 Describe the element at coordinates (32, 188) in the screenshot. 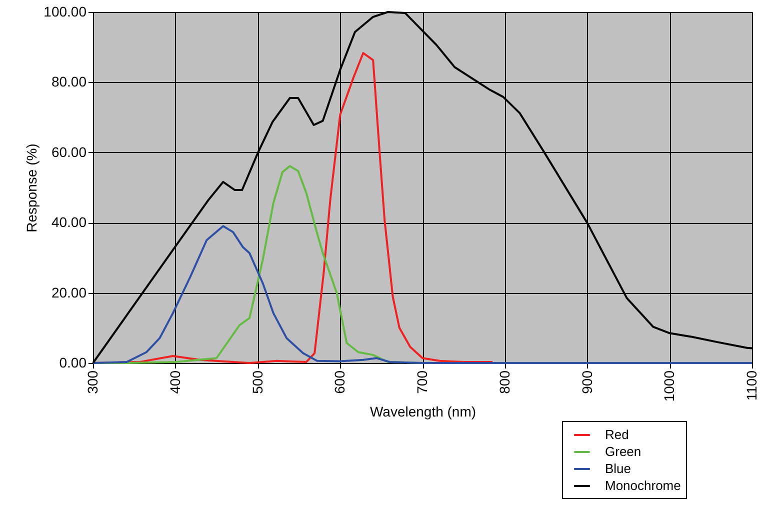

I see `y-axis-title: Response (%)` at that location.